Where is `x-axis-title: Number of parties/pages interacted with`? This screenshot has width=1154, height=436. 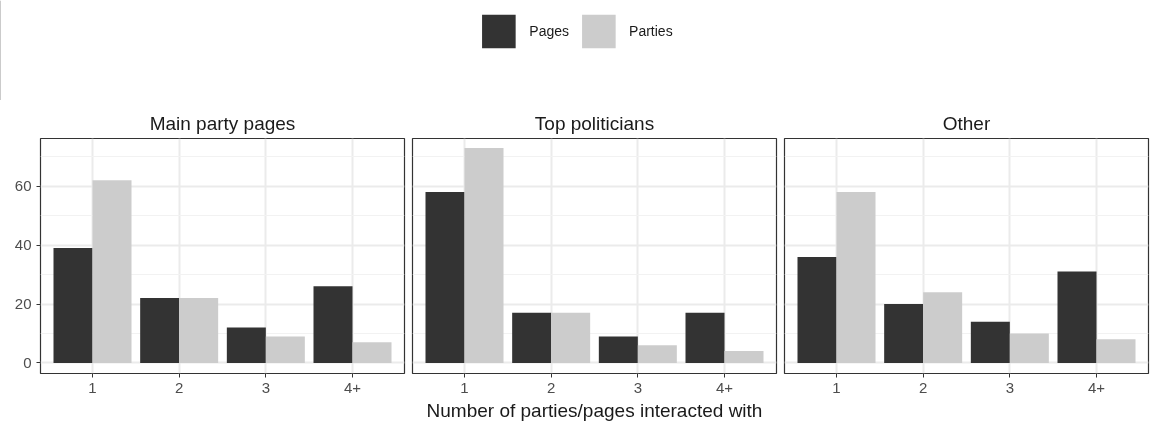
x-axis-title: Number of parties/pages interacted with is located at coordinates (594, 410).